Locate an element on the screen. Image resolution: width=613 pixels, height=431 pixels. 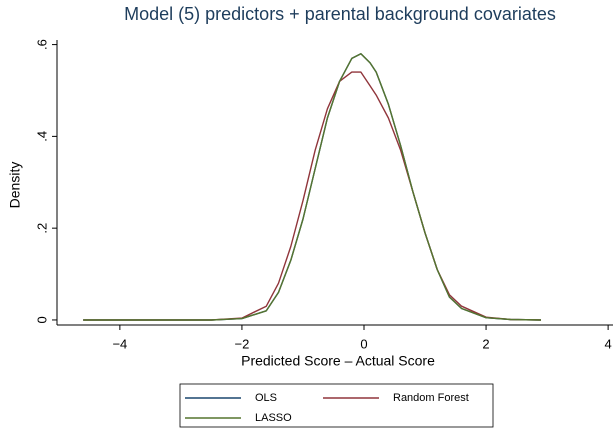
x-tick-label: −4 is located at coordinates (119, 343).